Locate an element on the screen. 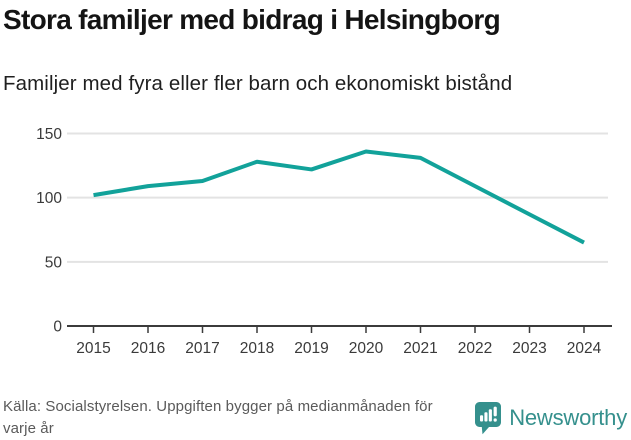 This screenshot has height=440, width=631. x-tick-label: 2018 is located at coordinates (257, 348).